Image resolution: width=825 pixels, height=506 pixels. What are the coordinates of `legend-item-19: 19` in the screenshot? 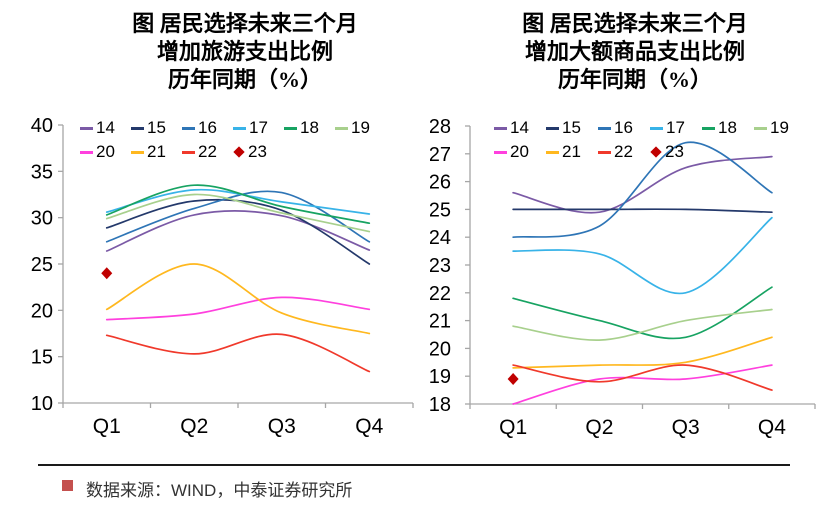 It's located at (360, 128).